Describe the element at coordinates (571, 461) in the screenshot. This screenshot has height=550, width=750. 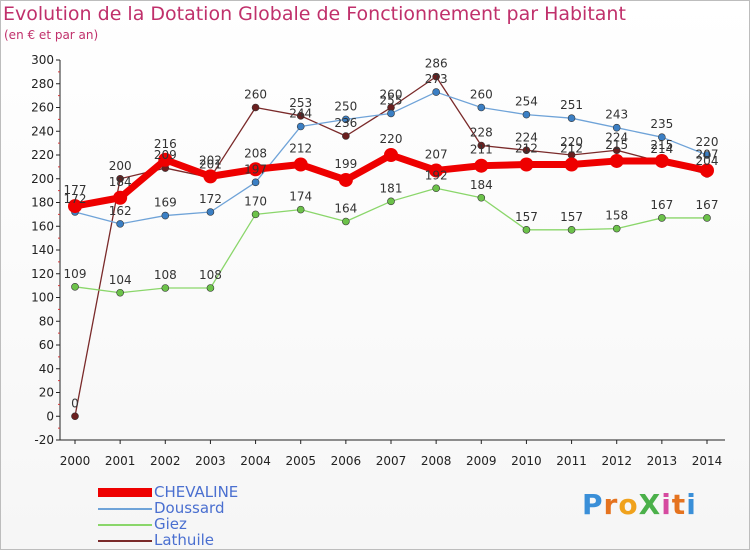
I see `x-tick-label: 2011` at that location.